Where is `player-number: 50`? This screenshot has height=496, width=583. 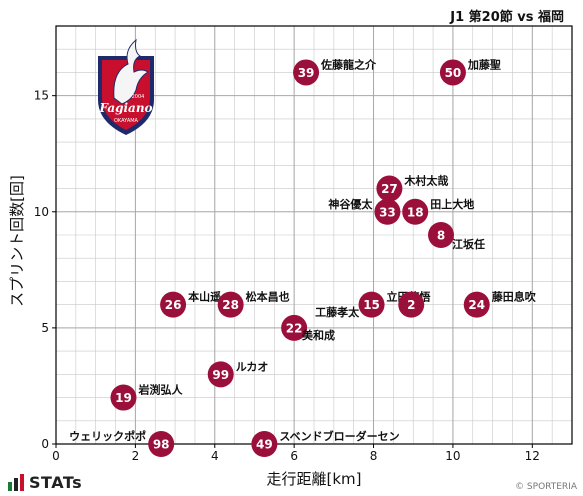 player-number: 50 is located at coordinates (453, 73).